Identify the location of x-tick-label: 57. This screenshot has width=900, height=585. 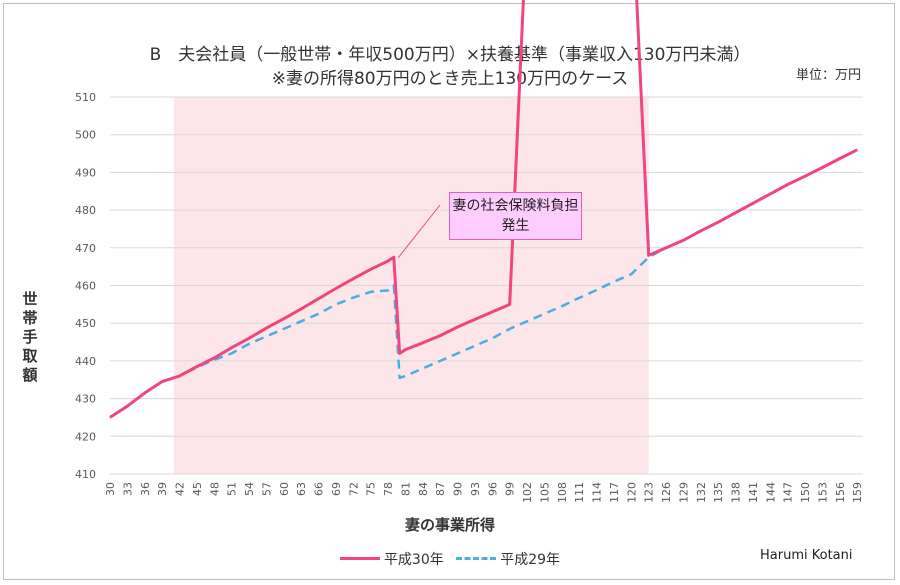
(266, 489).